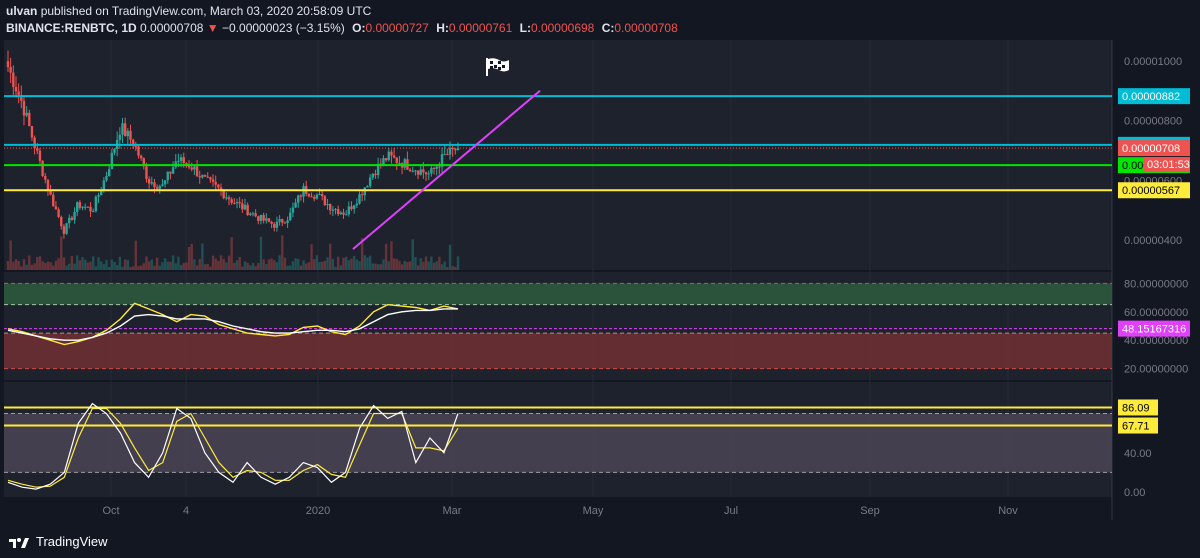 This screenshot has width=1200, height=558. I want to click on price-axis-tick-label: 0.00001000, so click(1153, 62).